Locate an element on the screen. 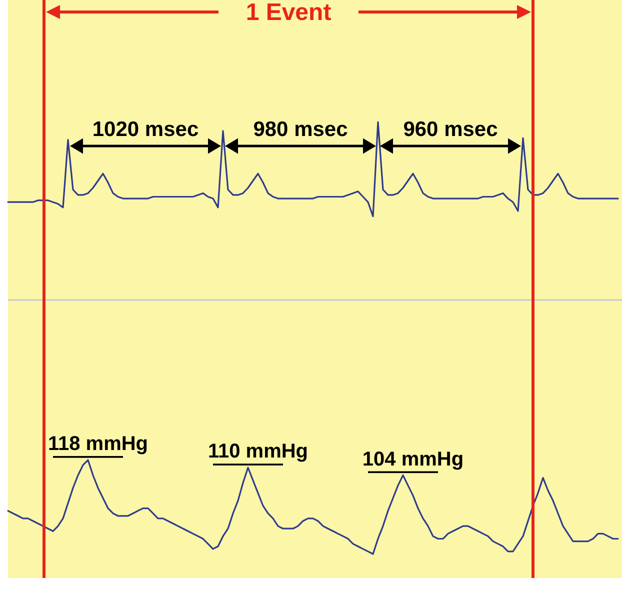  annotation: 960 msec is located at coordinates (450, 129).